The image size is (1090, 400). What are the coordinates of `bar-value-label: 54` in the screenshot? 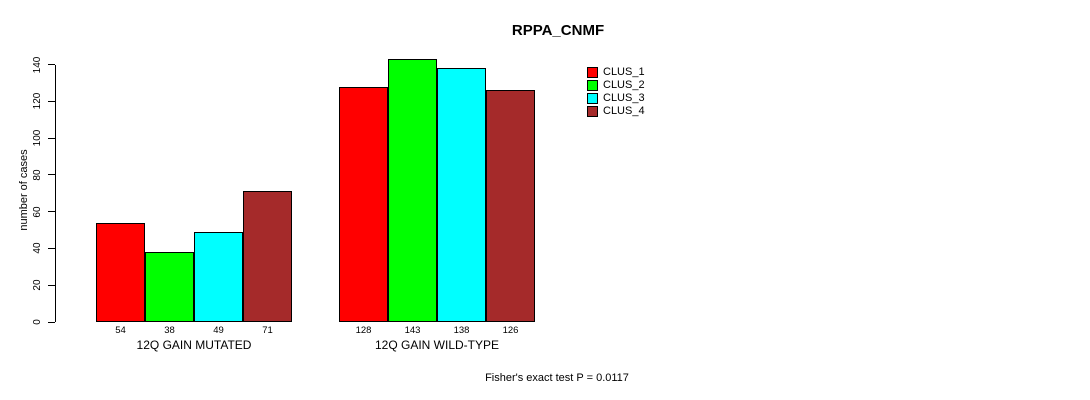 It's located at (120, 330).